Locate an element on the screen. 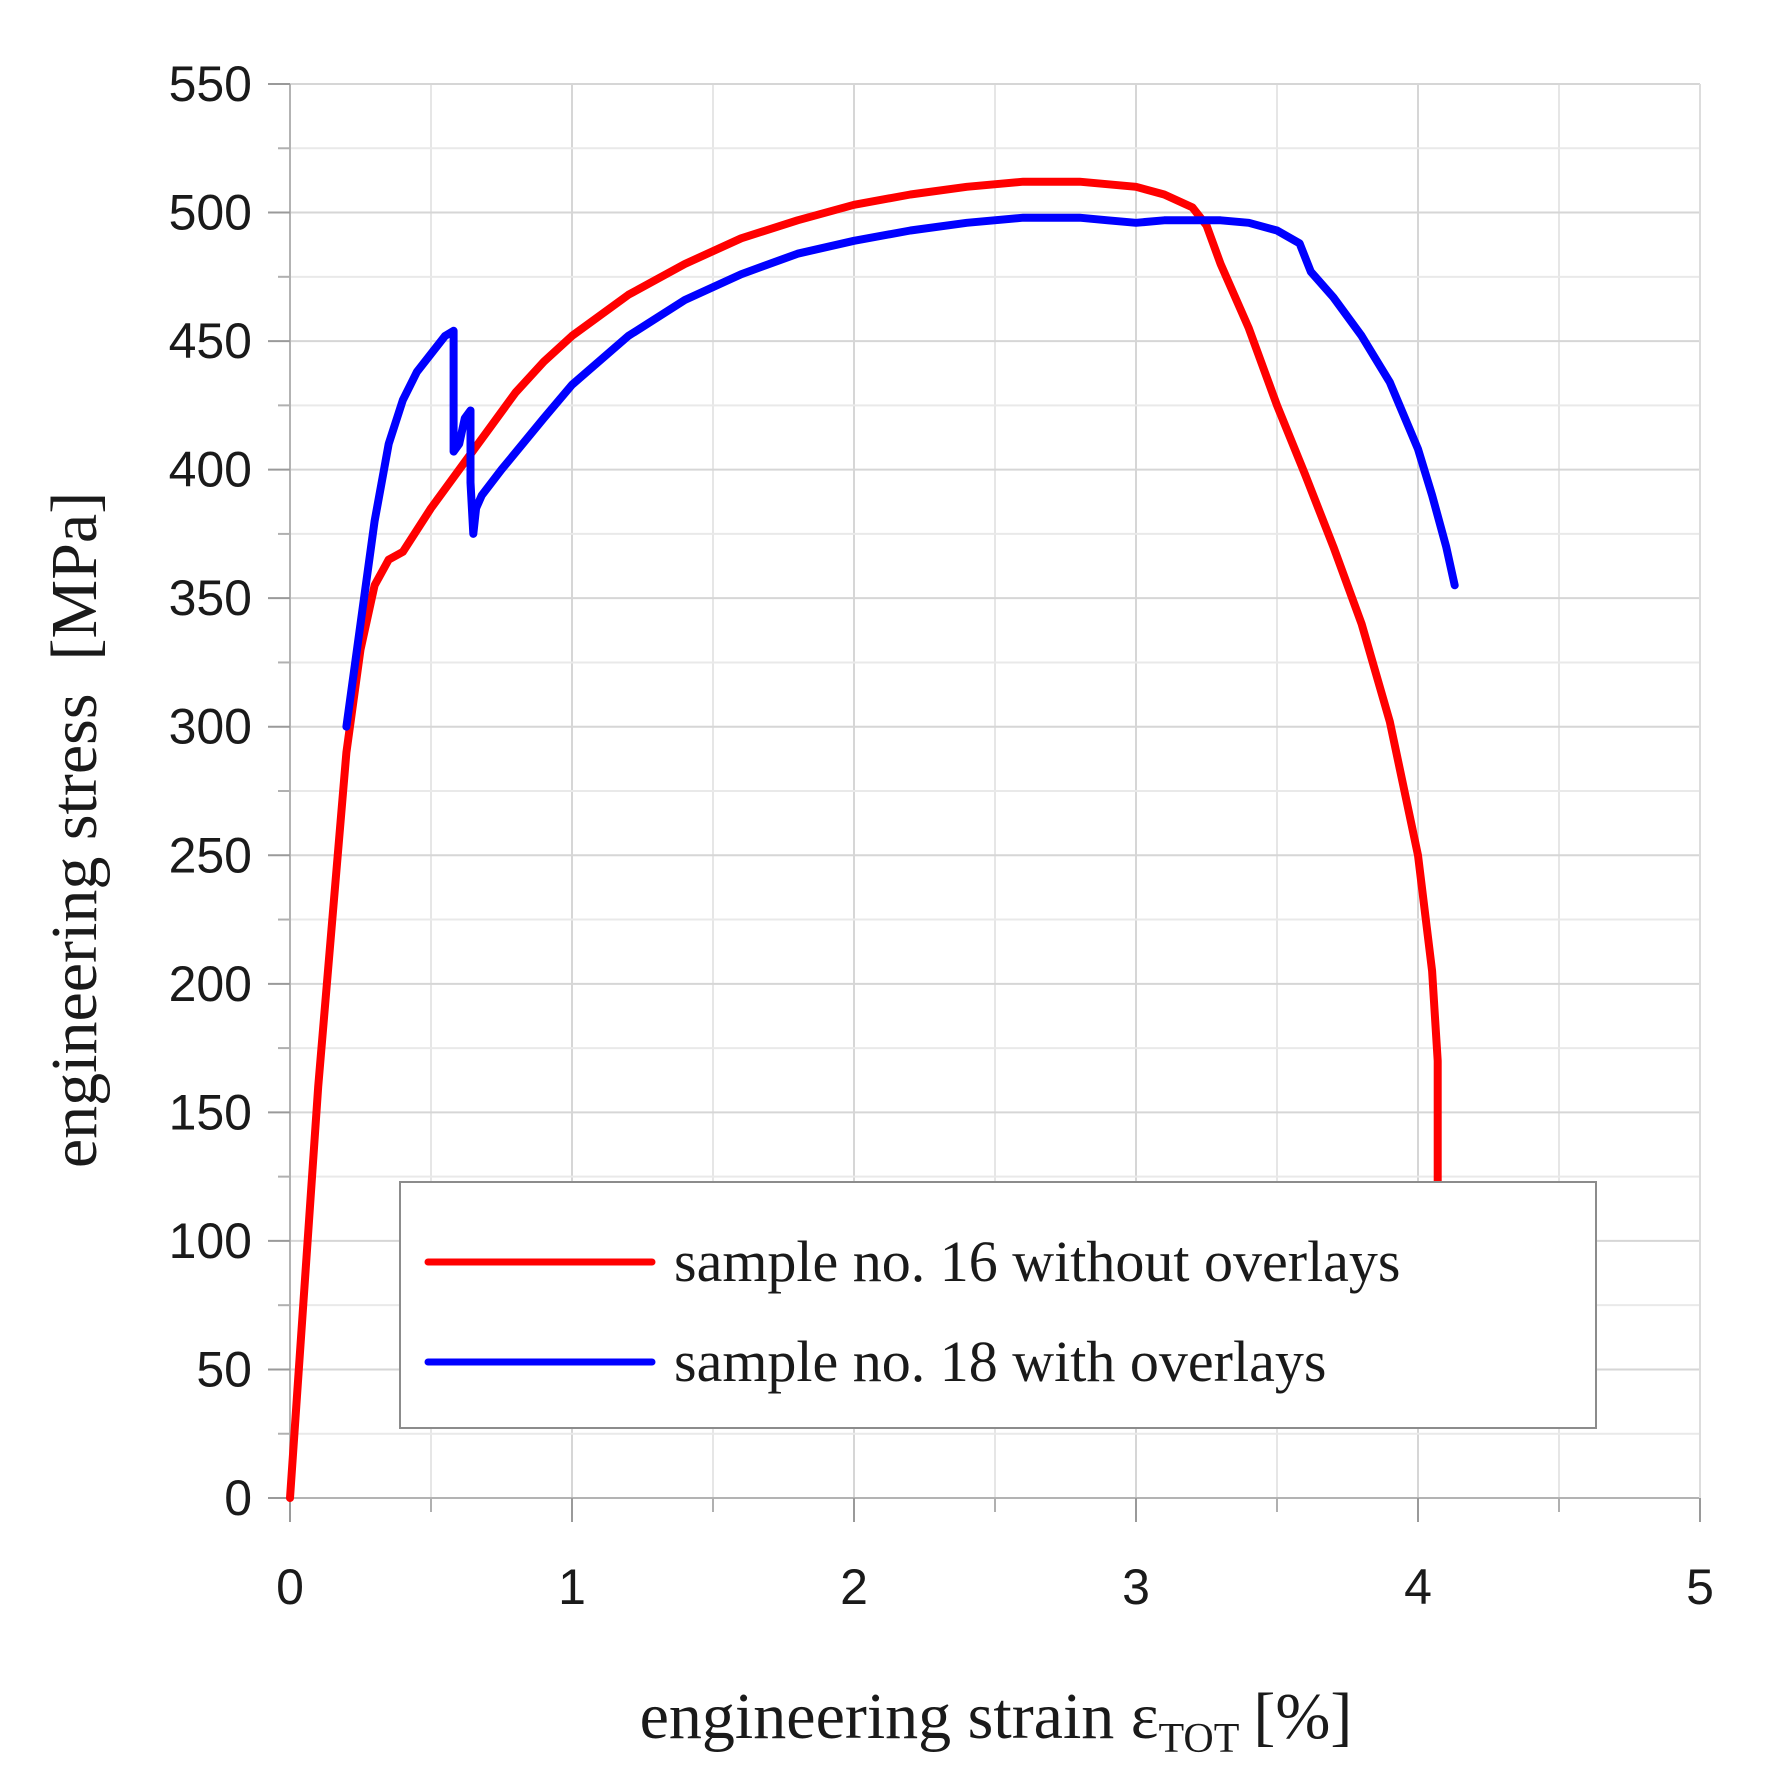 The image size is (1772, 1784). y-tick-label: 550 is located at coordinates (210, 84).